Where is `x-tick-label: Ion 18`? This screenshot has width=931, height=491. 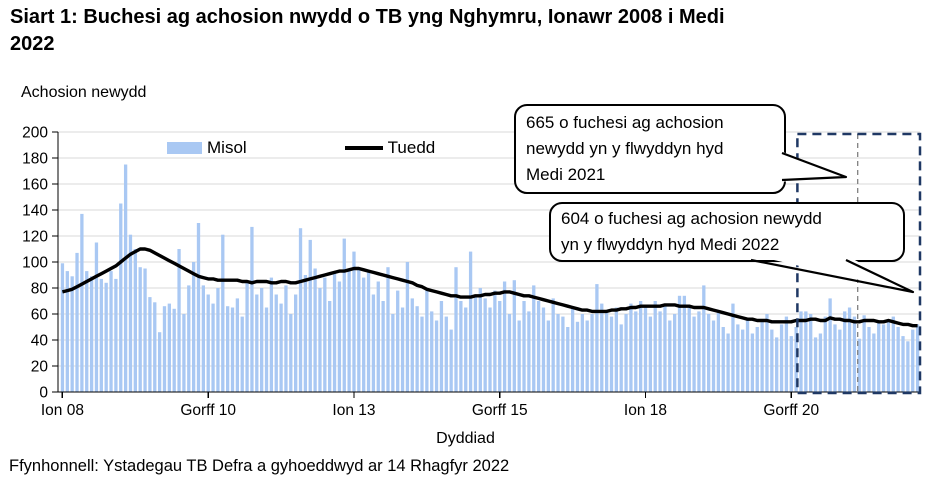
x-tick-label: Ion 18 is located at coordinates (645, 410).